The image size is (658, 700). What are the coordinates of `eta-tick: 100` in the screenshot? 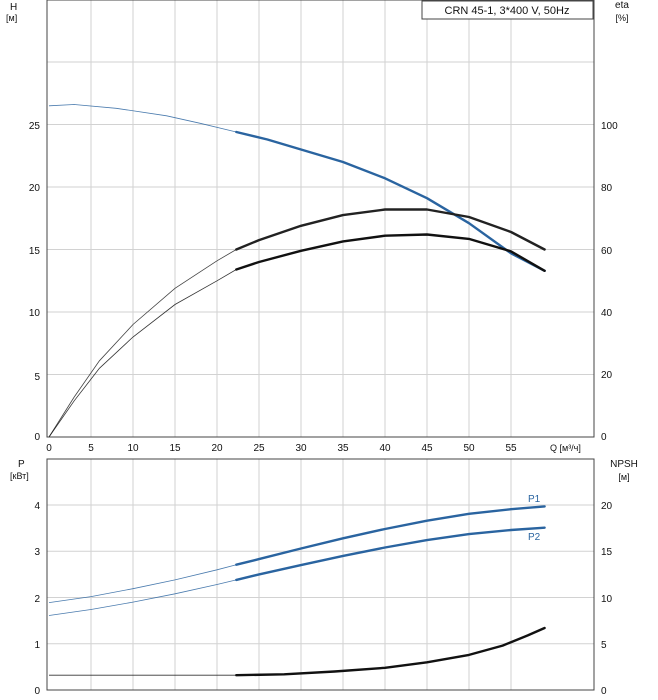 It's located at (609, 126).